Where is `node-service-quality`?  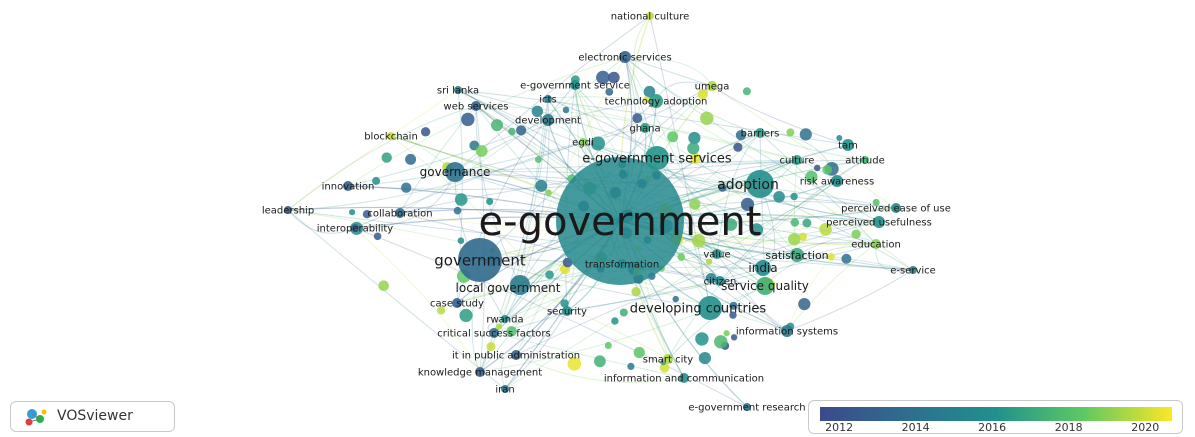
node-service-quality is located at coordinates (765, 286).